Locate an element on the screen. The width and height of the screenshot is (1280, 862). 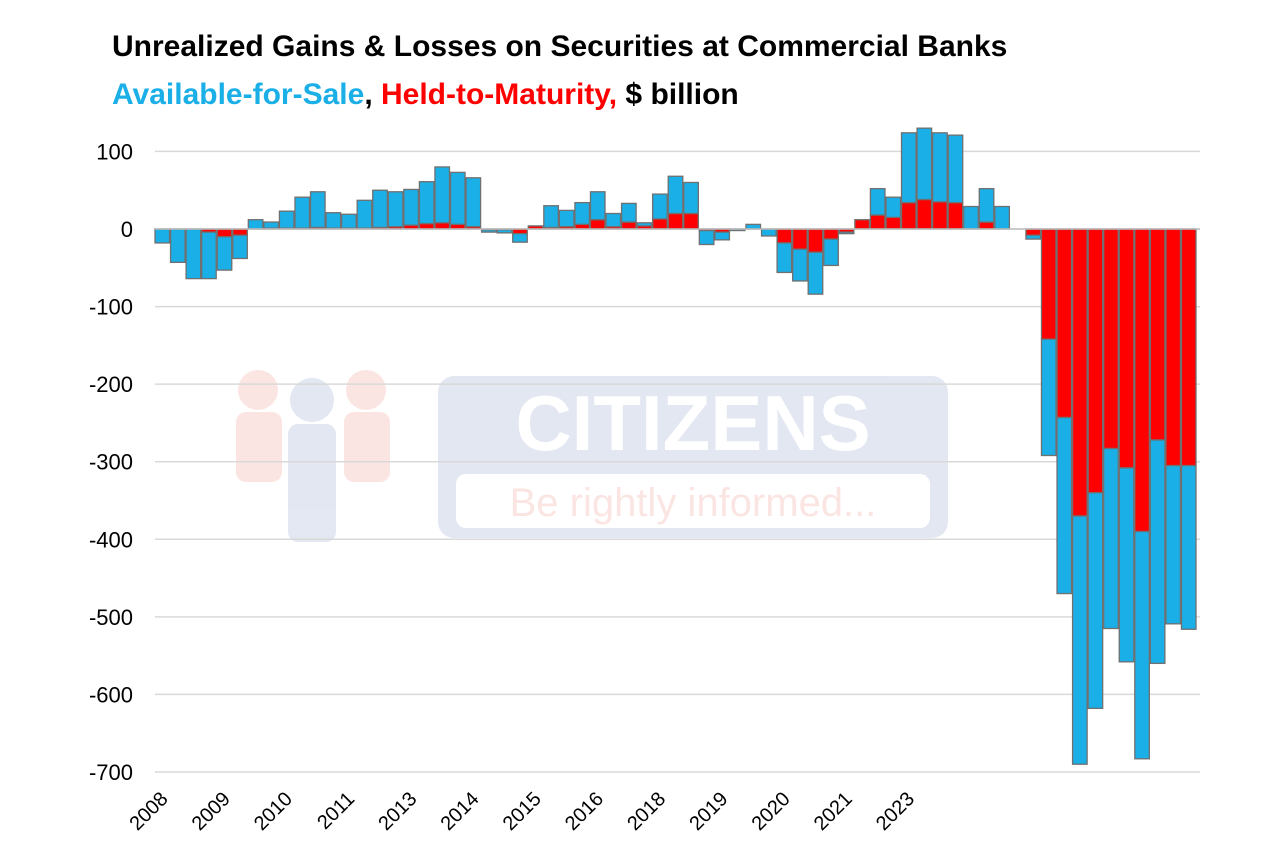
x-tick-label: 2015 is located at coordinates (522, 811).